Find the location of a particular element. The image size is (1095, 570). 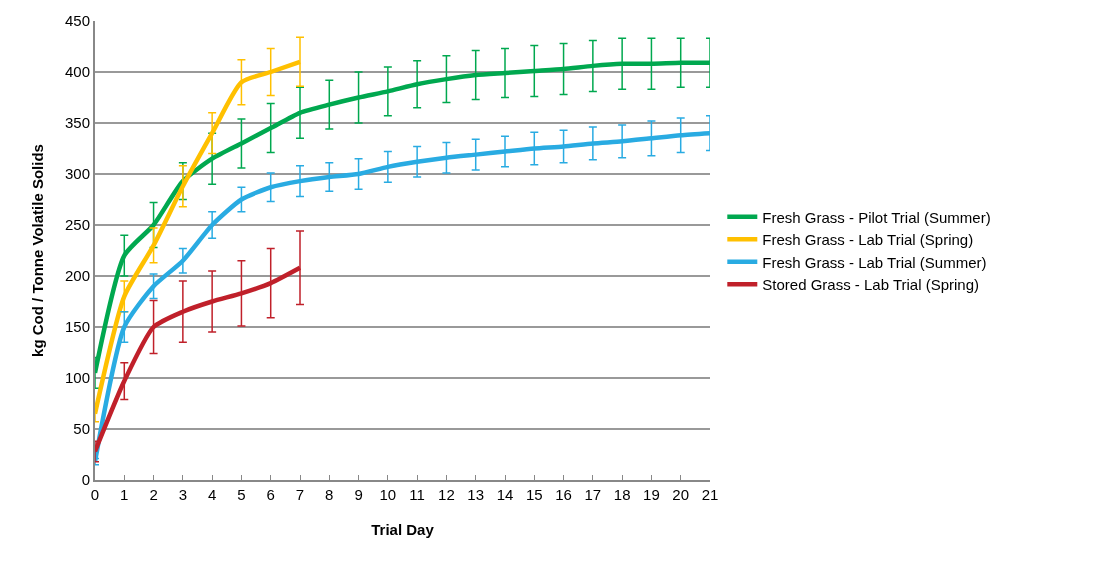

legend-label: Fresh Grass - Lab Trial (Spring) is located at coordinates (868, 240).